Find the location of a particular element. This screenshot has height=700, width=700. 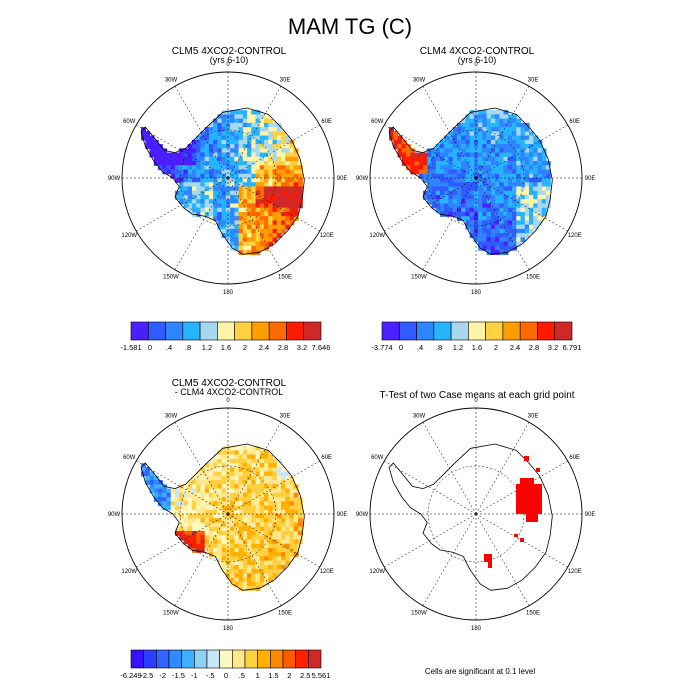

significant-cell is located at coordinates (538, 470).